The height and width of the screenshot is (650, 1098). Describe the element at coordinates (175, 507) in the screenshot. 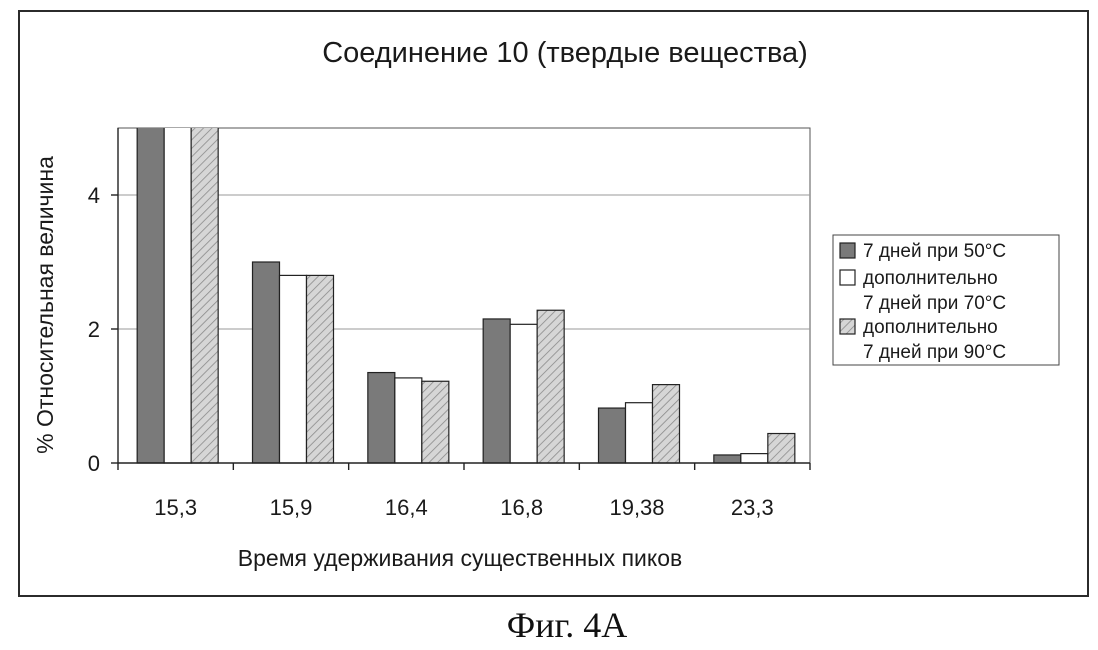

I see `x-tick-label-0: 15,3` at that location.